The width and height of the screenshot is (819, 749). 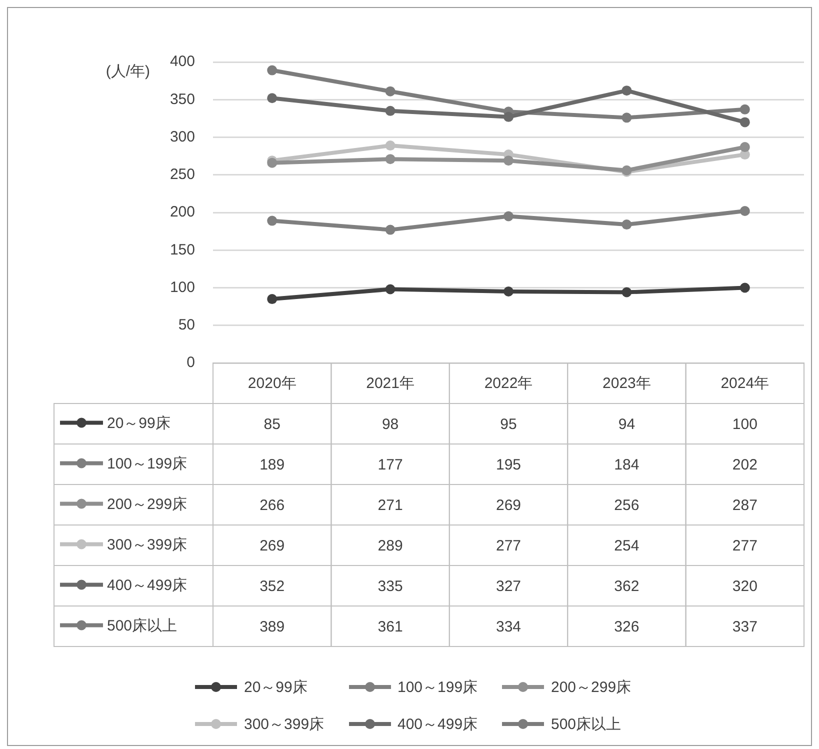 What do you see at coordinates (390, 627) in the screenshot?
I see `data-label: 361` at bounding box center [390, 627].